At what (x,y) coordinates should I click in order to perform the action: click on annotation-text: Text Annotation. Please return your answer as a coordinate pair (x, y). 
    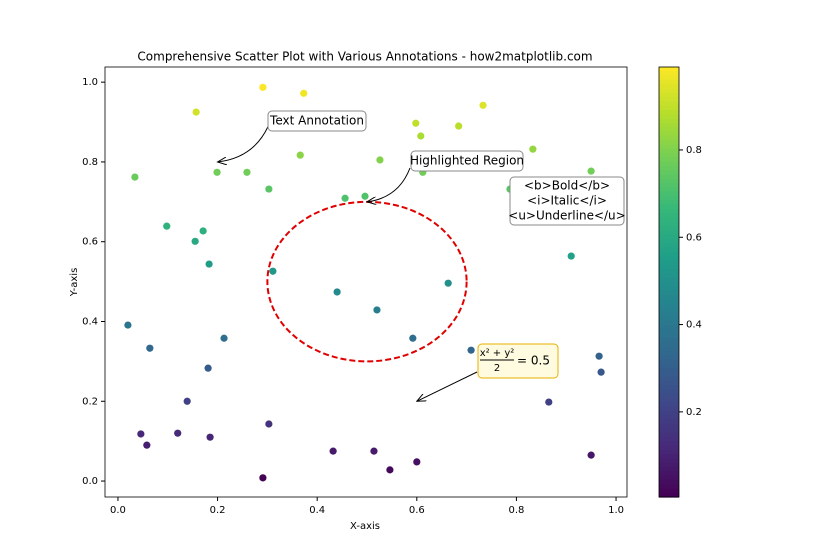
    Looking at the image, I should click on (316, 121).